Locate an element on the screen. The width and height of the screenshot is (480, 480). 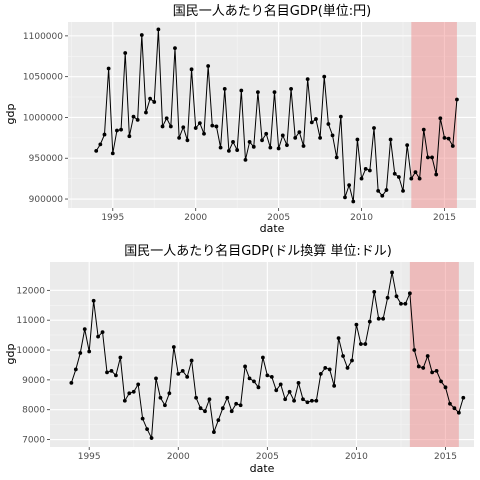
y-tick-label: 10000 is located at coordinates (30, 351).